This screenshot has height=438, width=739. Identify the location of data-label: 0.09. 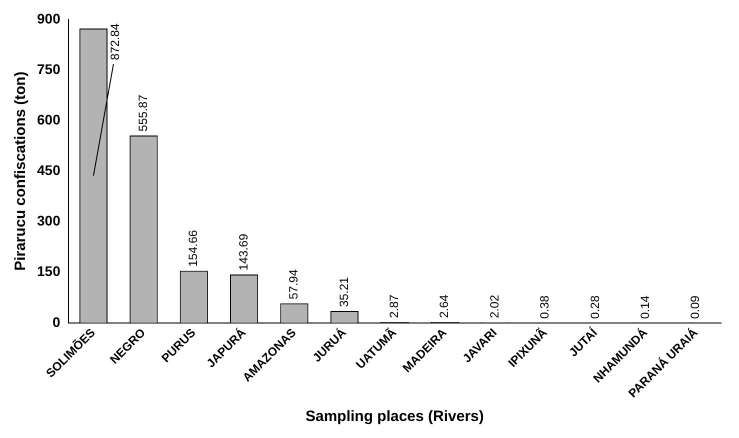
(695, 307).